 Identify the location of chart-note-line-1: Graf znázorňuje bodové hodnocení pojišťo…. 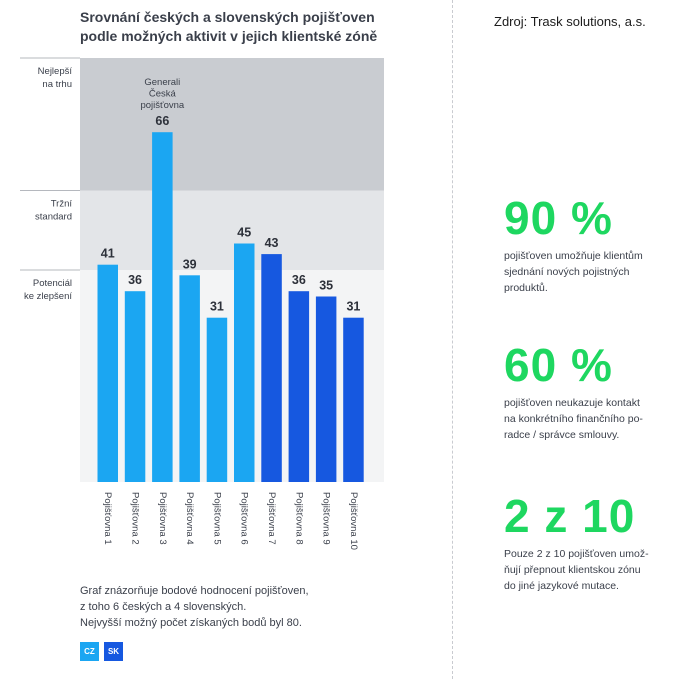
(194, 591).